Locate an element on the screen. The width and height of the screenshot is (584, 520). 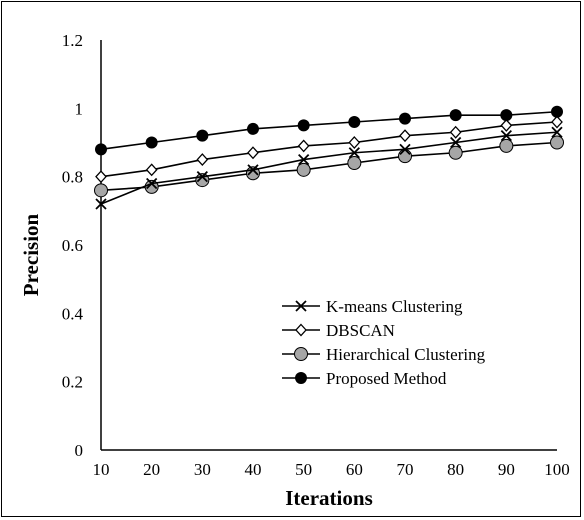
x-tick-label: 90 is located at coordinates (506, 469).